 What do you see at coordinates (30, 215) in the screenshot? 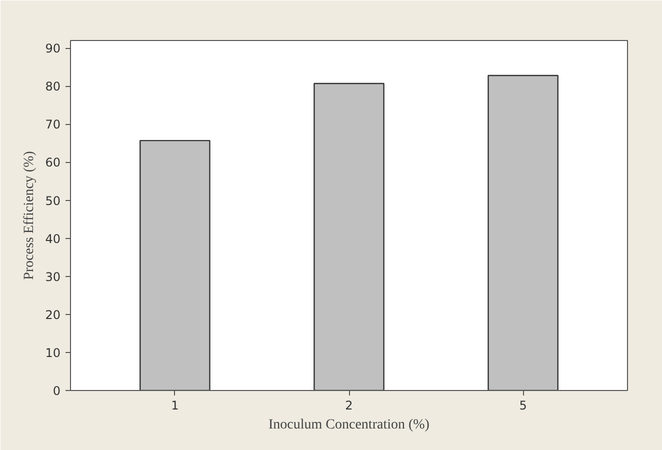
I see `y-axis-title: Process Efficiency (%)` at bounding box center [30, 215].